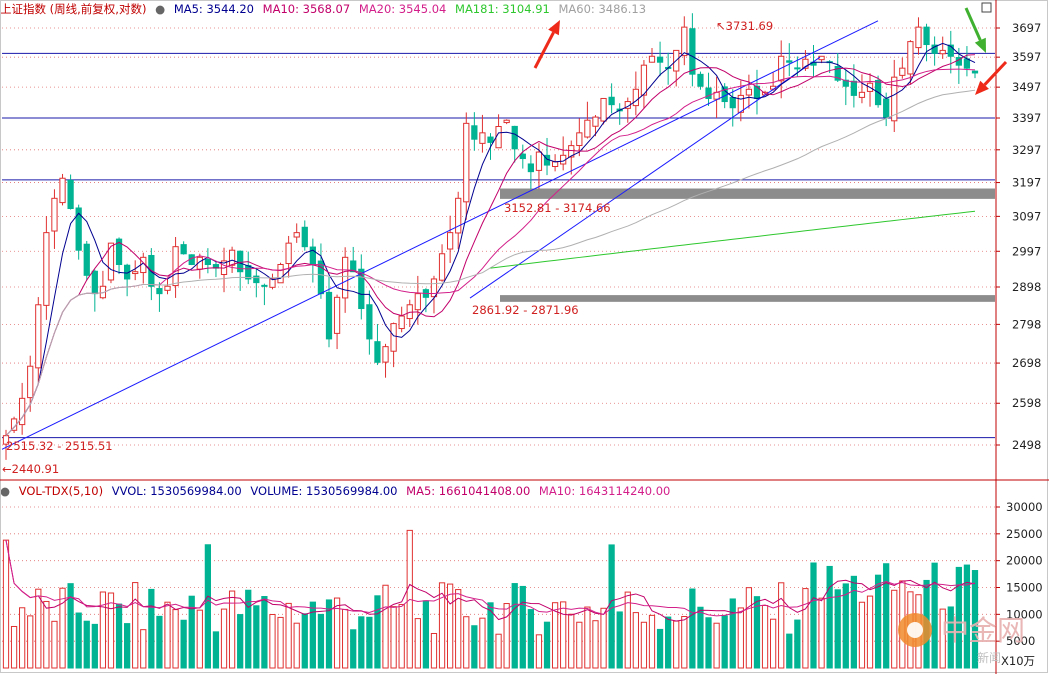 Image resolution: width=1049 pixels, height=674 pixels. Describe the element at coordinates (5, 491) in the screenshot. I see `vol-toggle-icon: ●` at that location.